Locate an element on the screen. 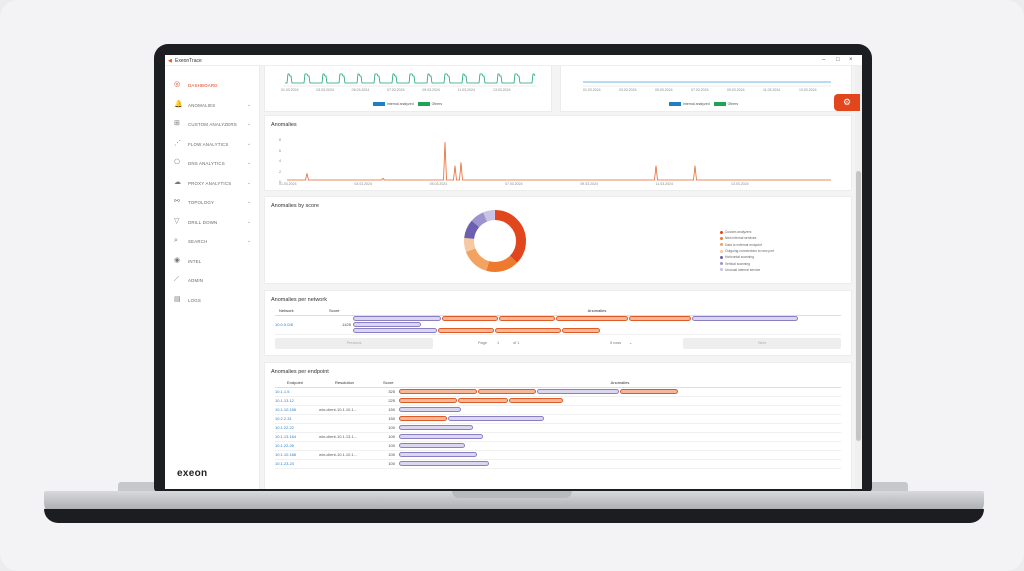 The image size is (1024, 571). endpoint-link: 10.1.13.164 is located at coordinates (297, 437).